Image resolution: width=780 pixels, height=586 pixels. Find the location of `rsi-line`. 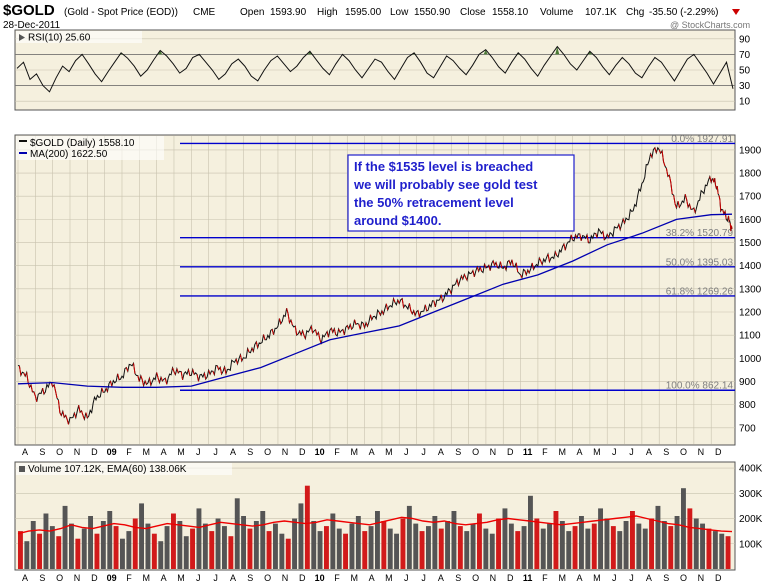

rsi-line is located at coordinates (375, 69).